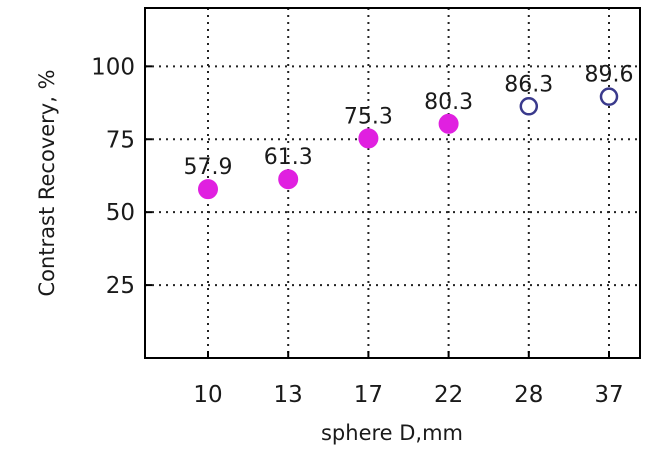 This screenshot has width=656, height=452. I want to click on x-tick-label: 22, so click(448, 395).